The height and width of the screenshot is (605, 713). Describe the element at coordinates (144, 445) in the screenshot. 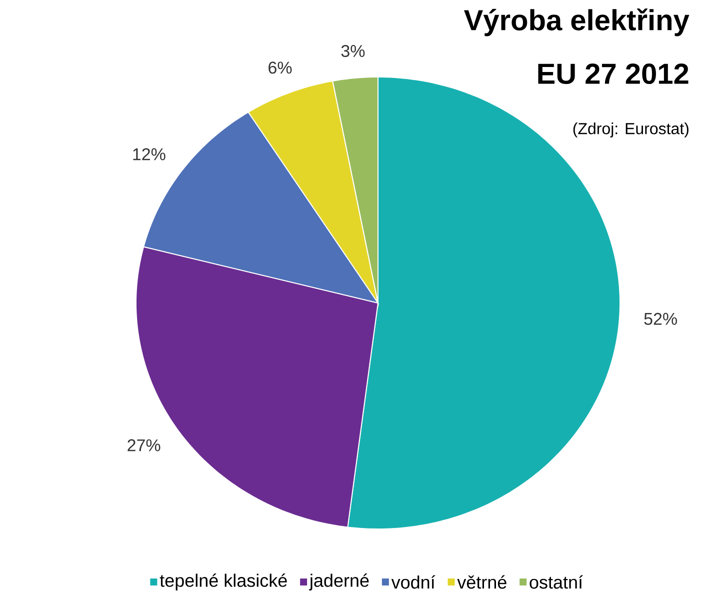

I see `data-label: 27%` at that location.